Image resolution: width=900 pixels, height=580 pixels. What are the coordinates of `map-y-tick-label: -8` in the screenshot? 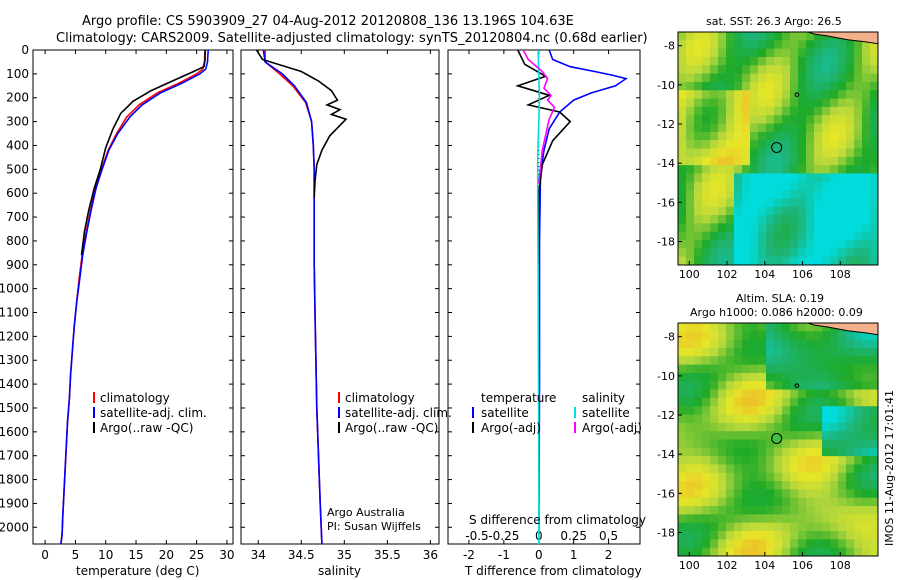 It's located at (669, 337).